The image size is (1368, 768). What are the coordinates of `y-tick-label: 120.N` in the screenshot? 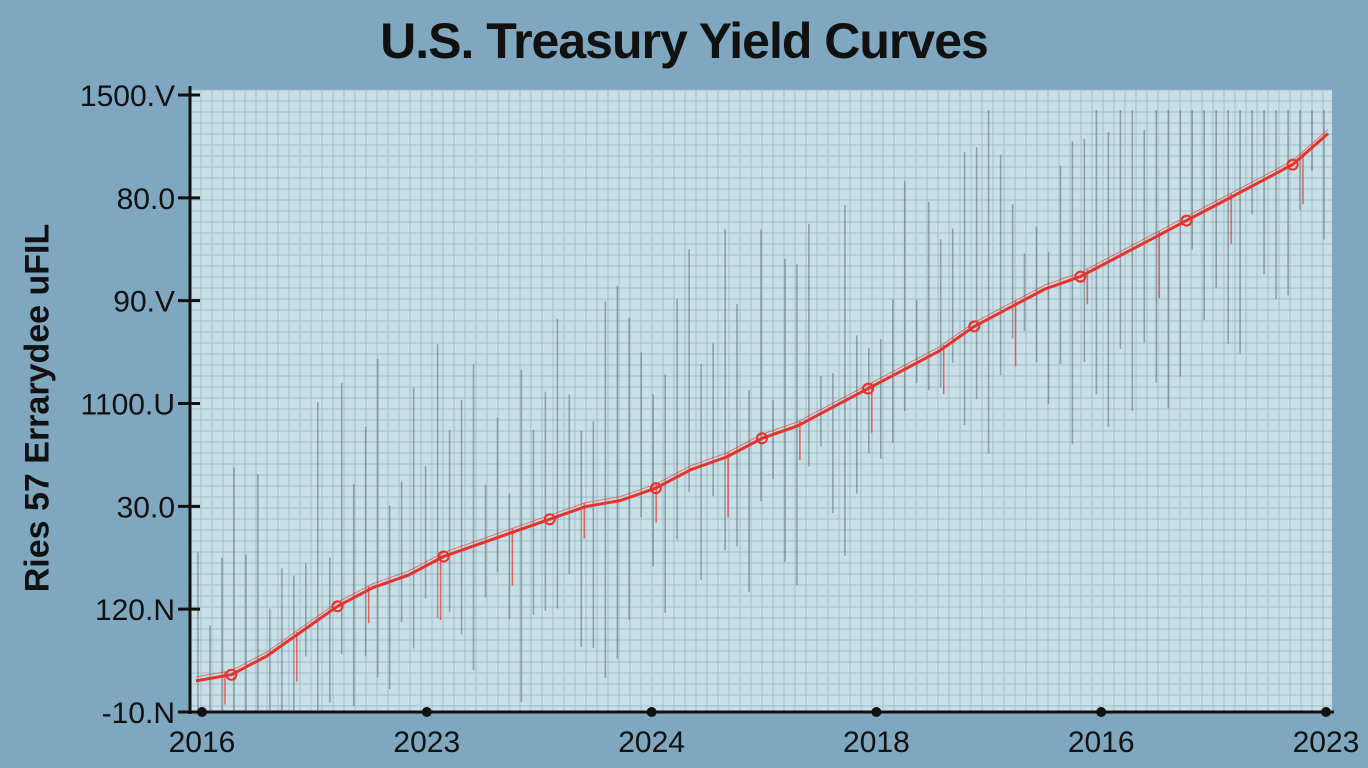 It's located at (135, 610).